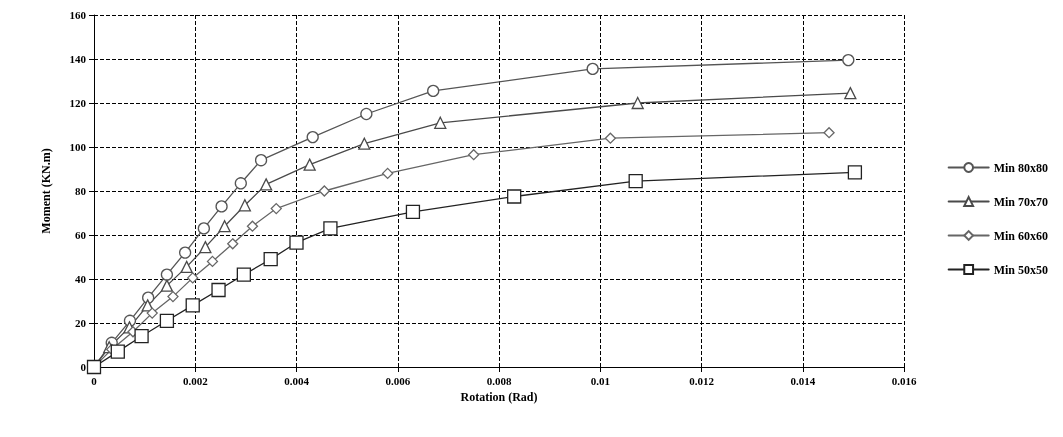 This screenshot has width=1063, height=437. I want to click on legend-label: Min 60x60, so click(1021, 235).